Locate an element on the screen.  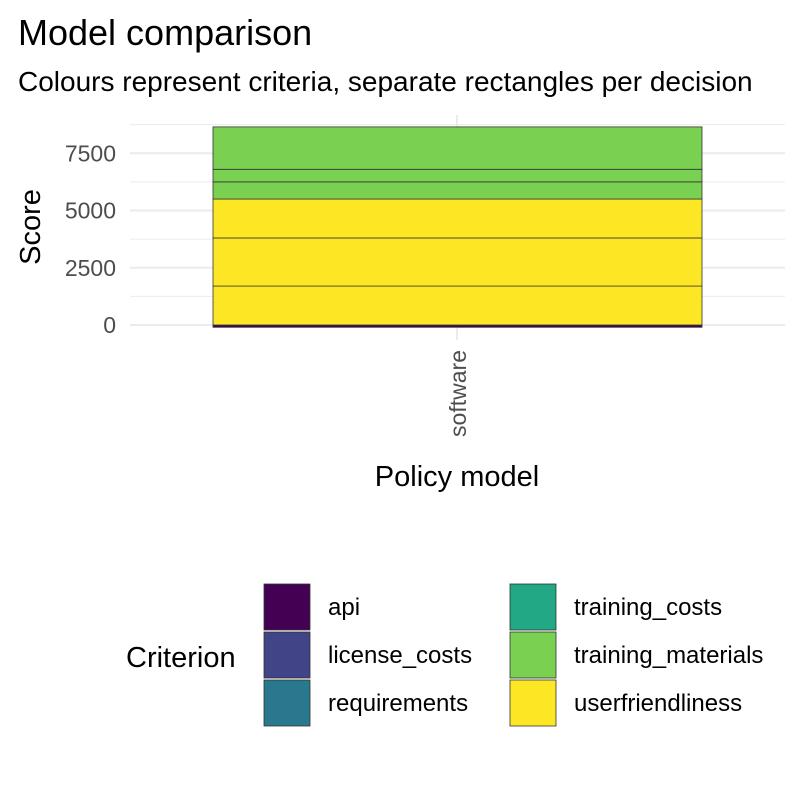
y-axis-title: Score is located at coordinates (31, 227).